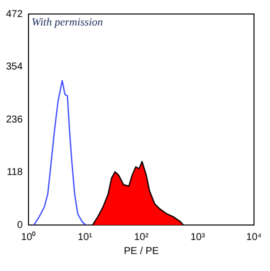  I want to click on x-tick-label: 10³, so click(198, 237).